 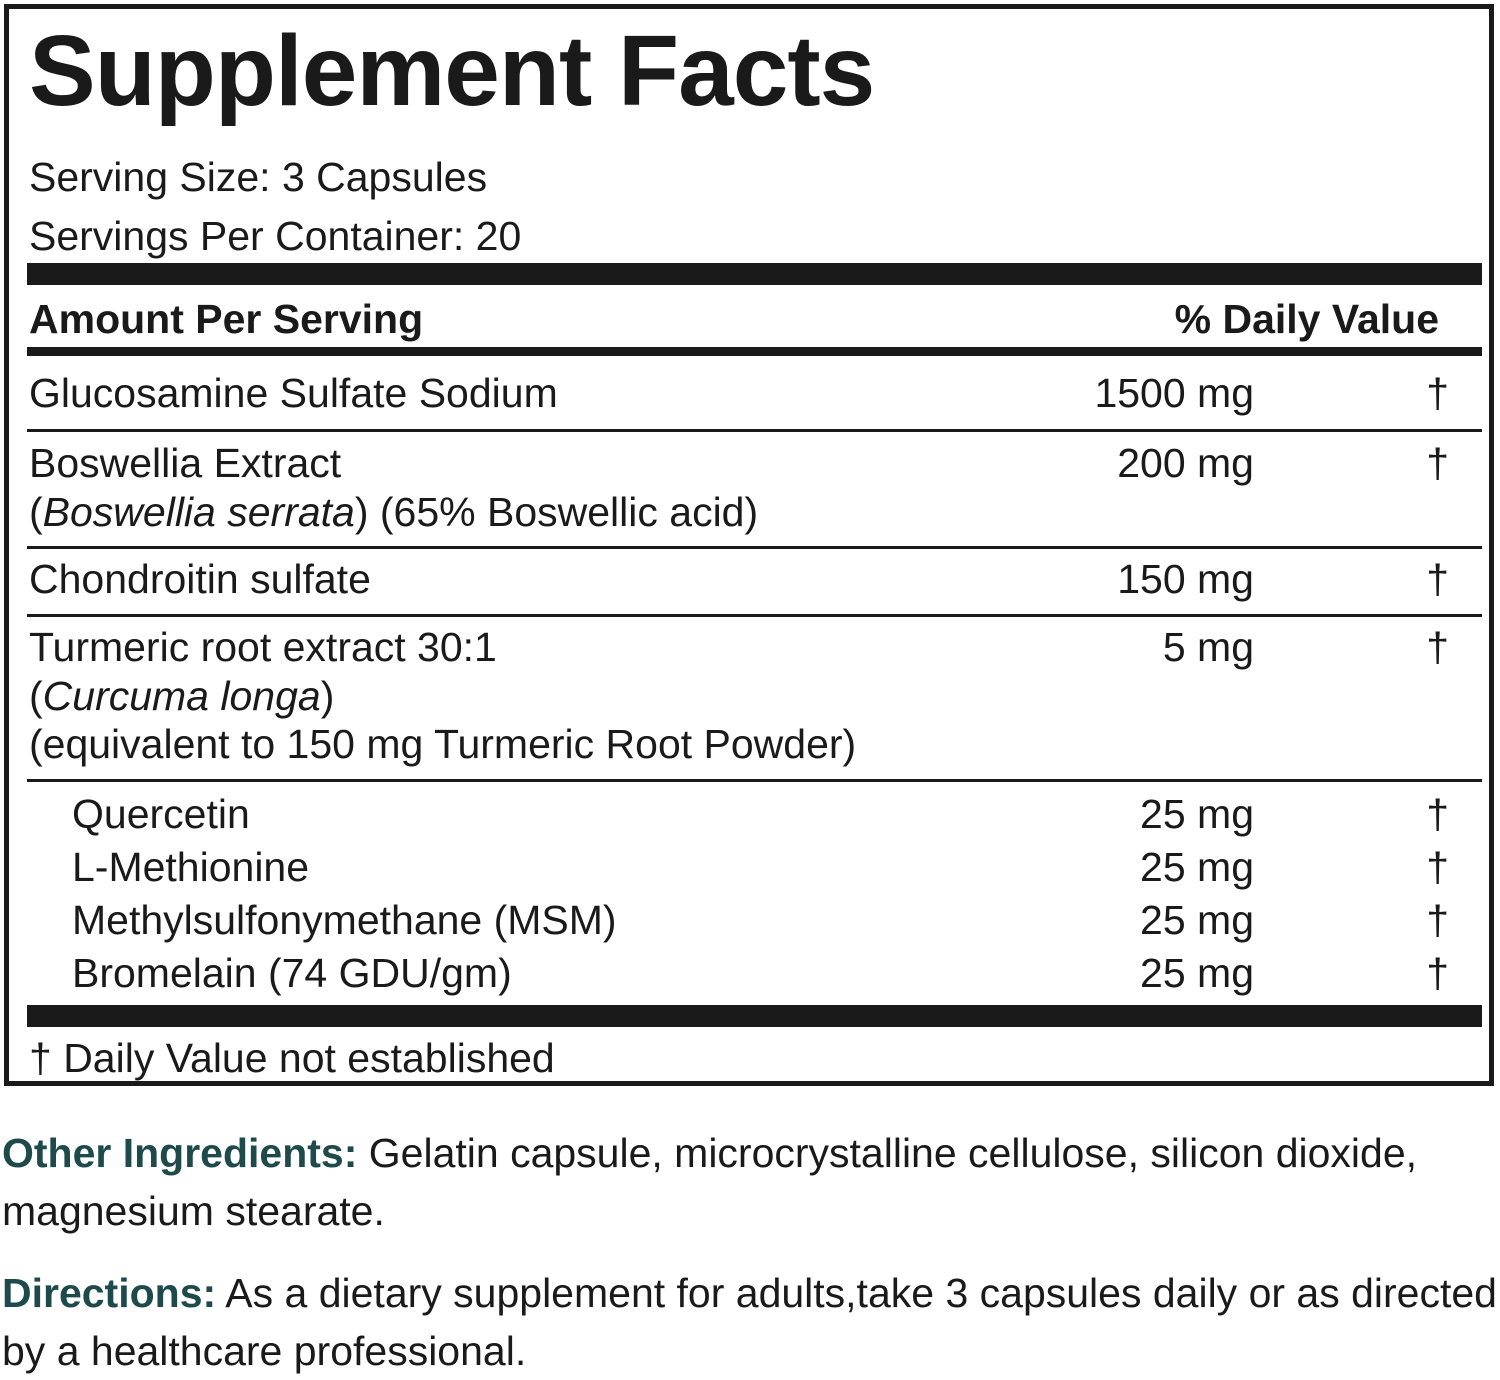 I want to click on nutrient-name: Quercetin, so click(x=161, y=814).